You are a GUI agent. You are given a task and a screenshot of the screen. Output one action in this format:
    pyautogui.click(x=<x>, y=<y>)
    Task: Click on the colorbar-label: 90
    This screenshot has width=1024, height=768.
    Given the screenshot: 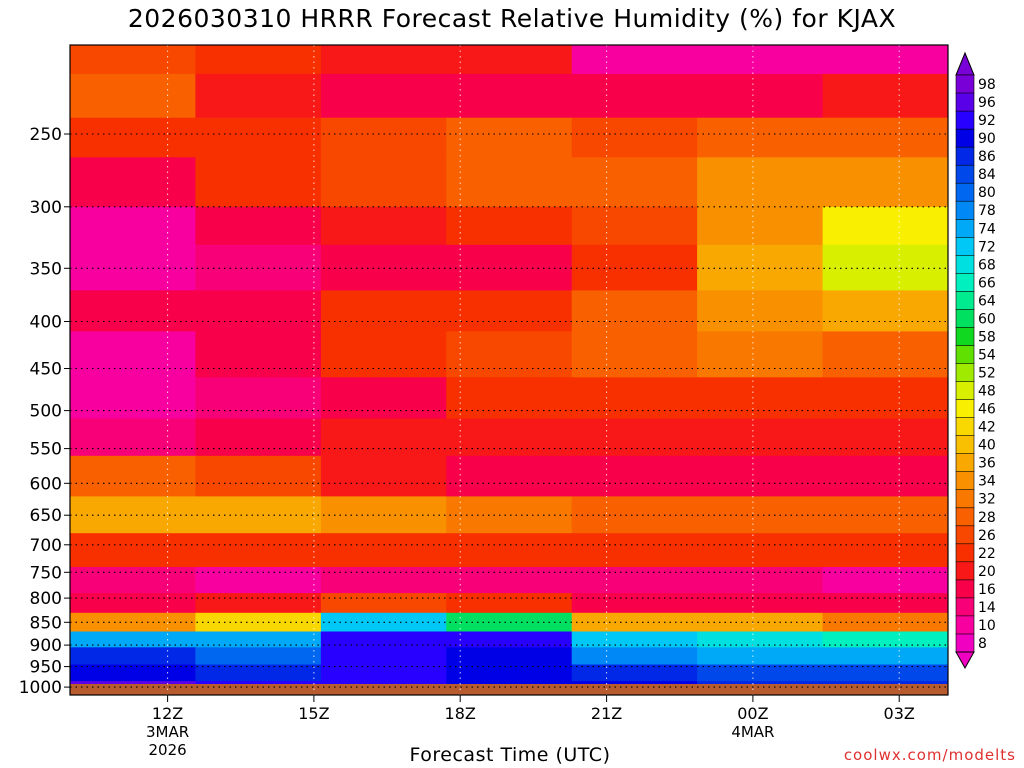 What is the action you would take?
    pyautogui.click(x=987, y=139)
    